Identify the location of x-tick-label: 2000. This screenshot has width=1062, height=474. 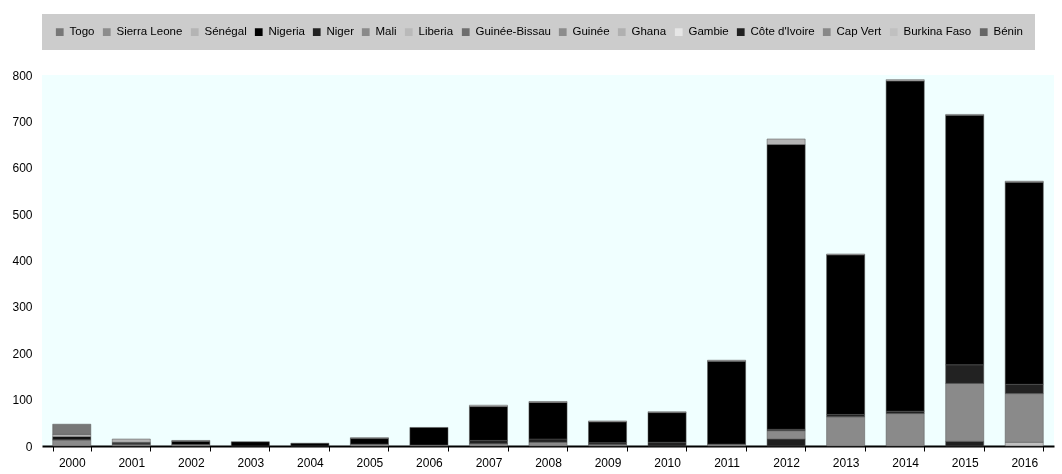
(72, 462).